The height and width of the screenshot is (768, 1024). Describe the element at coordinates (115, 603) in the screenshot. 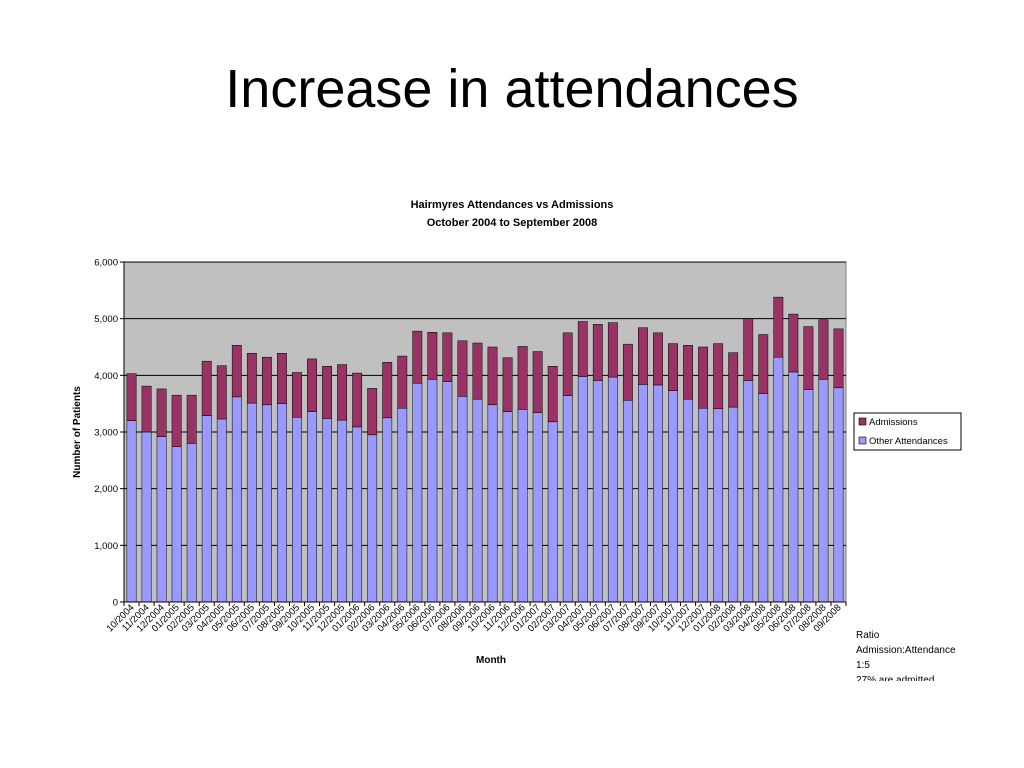

I see `y-tick-label: 0` at that location.